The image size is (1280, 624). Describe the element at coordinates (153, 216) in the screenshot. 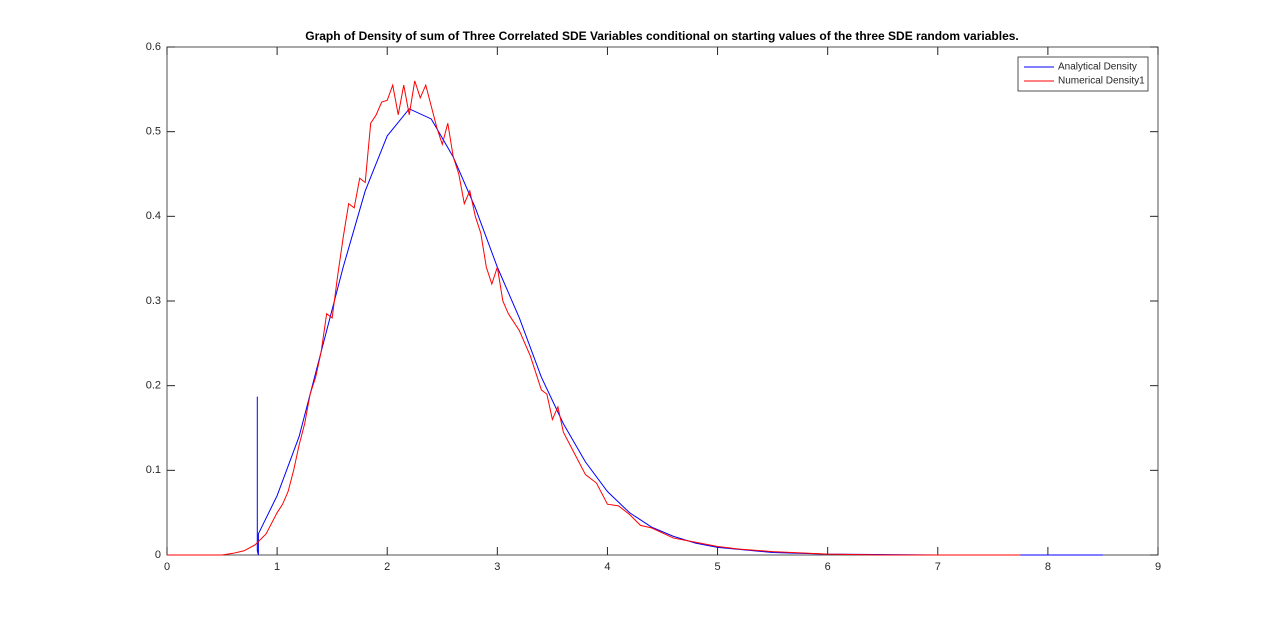

I see `y-tick-label: 0.4` at that location.